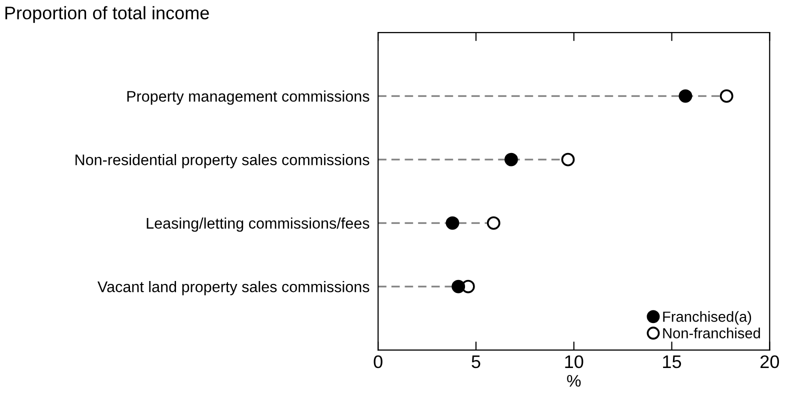  I want to click on x-tick-label: 15, so click(672, 362).